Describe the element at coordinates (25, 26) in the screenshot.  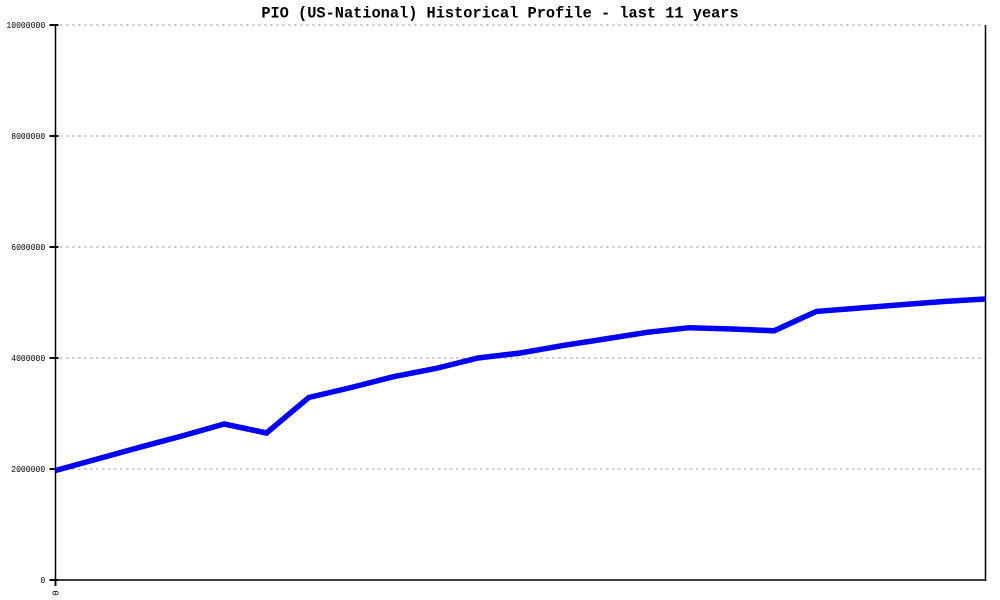
I see `svg-text: 10000000` at that location.